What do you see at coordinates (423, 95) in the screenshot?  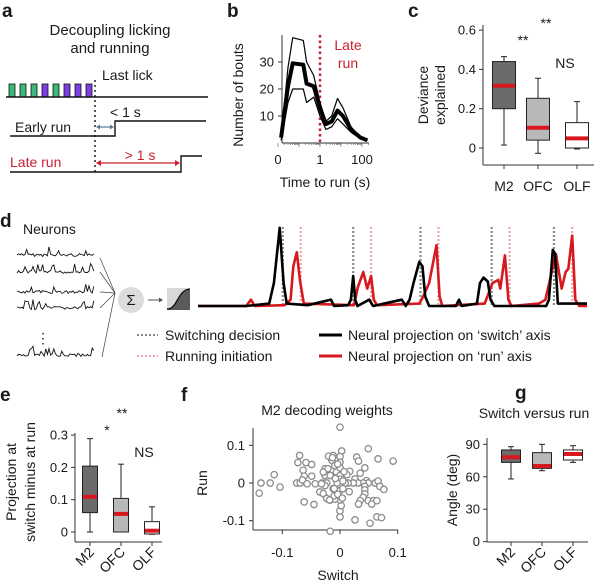 I see `panel-c-ylabel-1: Deviance` at bounding box center [423, 95].